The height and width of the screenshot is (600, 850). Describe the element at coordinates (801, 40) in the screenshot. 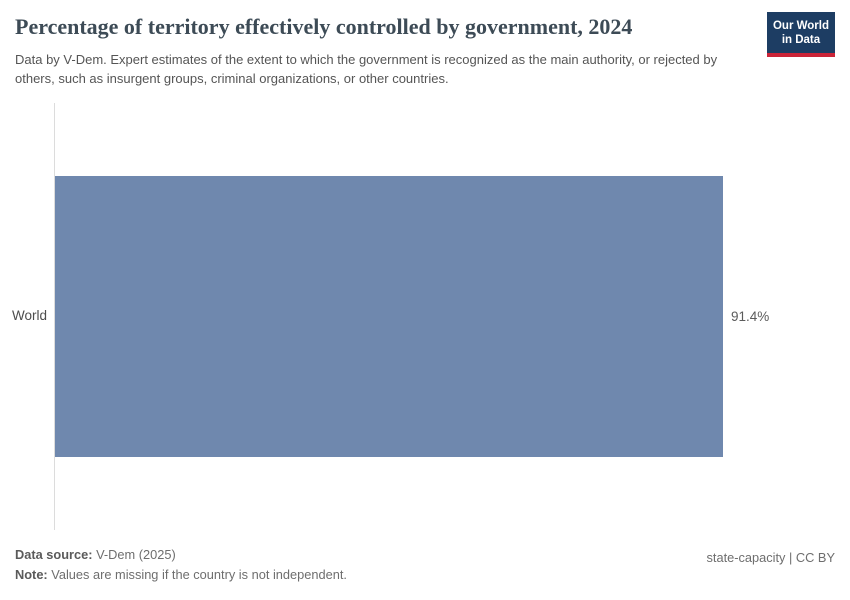

I see `owid-logo-line2: in Data` at that location.